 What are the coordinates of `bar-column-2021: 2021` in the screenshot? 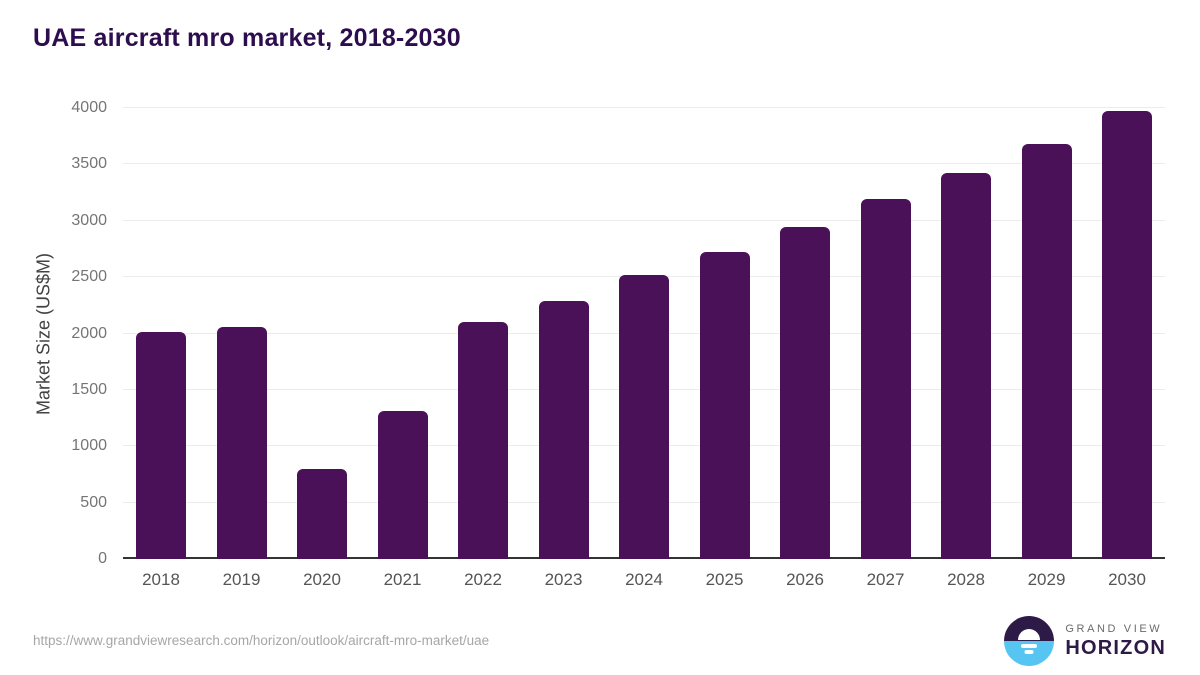 It's located at (402, 348).